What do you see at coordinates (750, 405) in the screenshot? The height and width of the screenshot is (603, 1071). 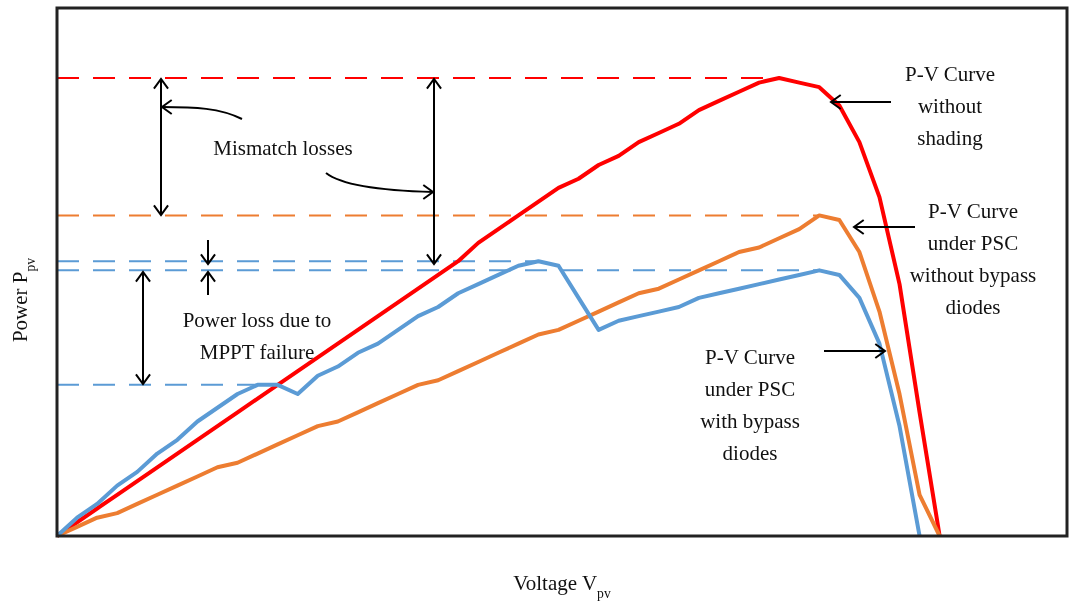 I see `annotation: P-V Curve under PSC with bypass diodes` at bounding box center [750, 405].